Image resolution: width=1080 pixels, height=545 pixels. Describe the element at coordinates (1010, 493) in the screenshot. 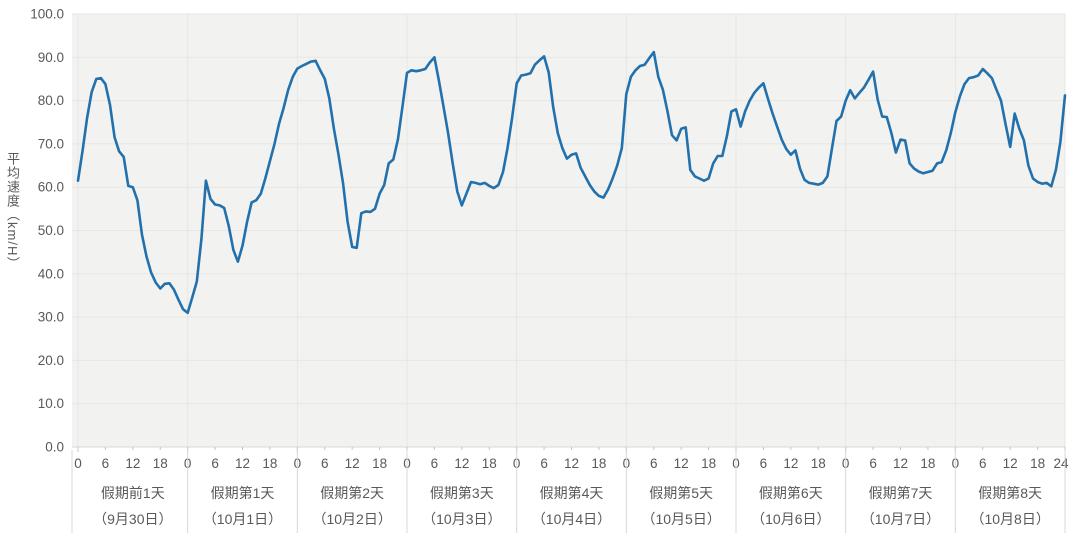

I see `day-label: 假期第8天` at that location.